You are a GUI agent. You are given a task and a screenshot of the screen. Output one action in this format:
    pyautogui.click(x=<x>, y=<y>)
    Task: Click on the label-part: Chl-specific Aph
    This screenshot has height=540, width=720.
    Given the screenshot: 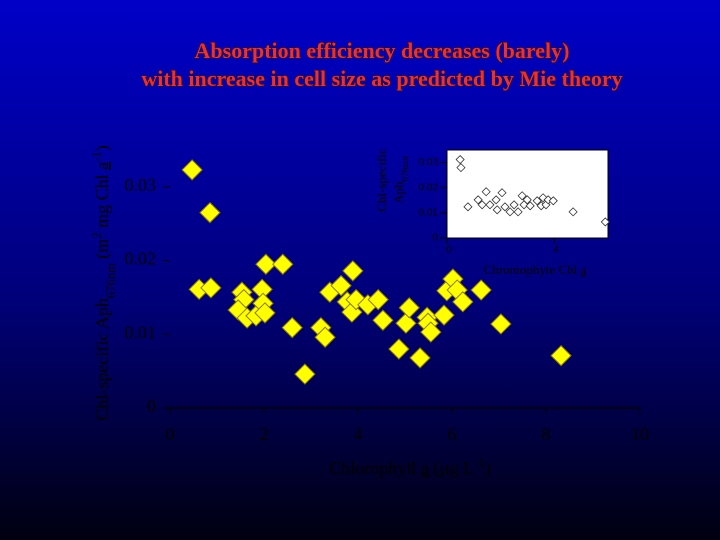 What is the action you would take?
    pyautogui.click(x=102, y=359)
    